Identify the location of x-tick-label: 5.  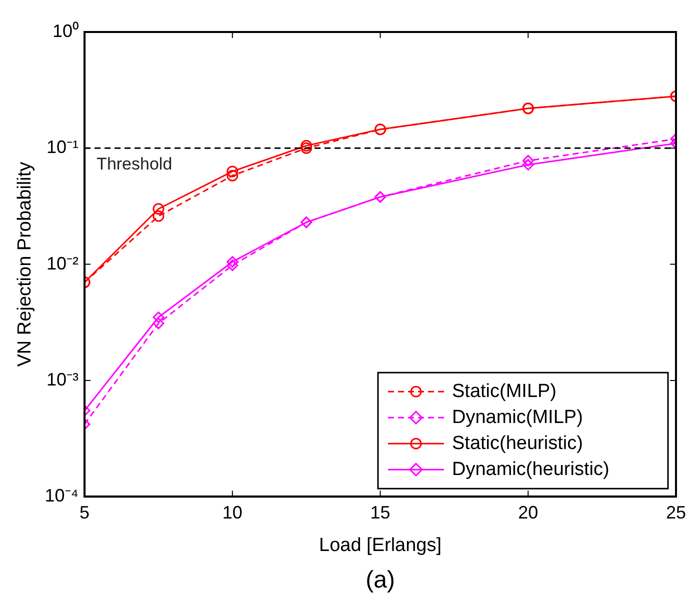
(85, 512).